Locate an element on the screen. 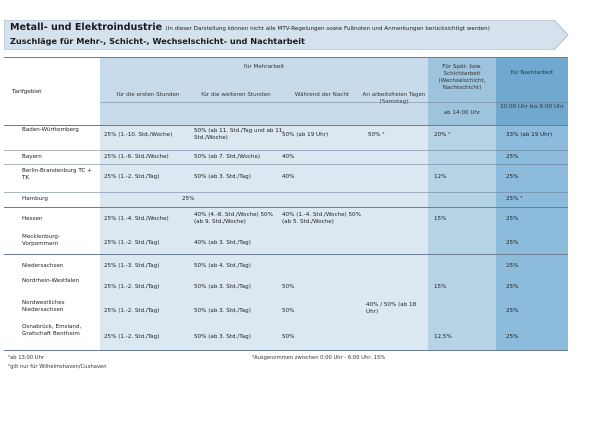  row-cell: 25% ³ is located at coordinates (514, 199).